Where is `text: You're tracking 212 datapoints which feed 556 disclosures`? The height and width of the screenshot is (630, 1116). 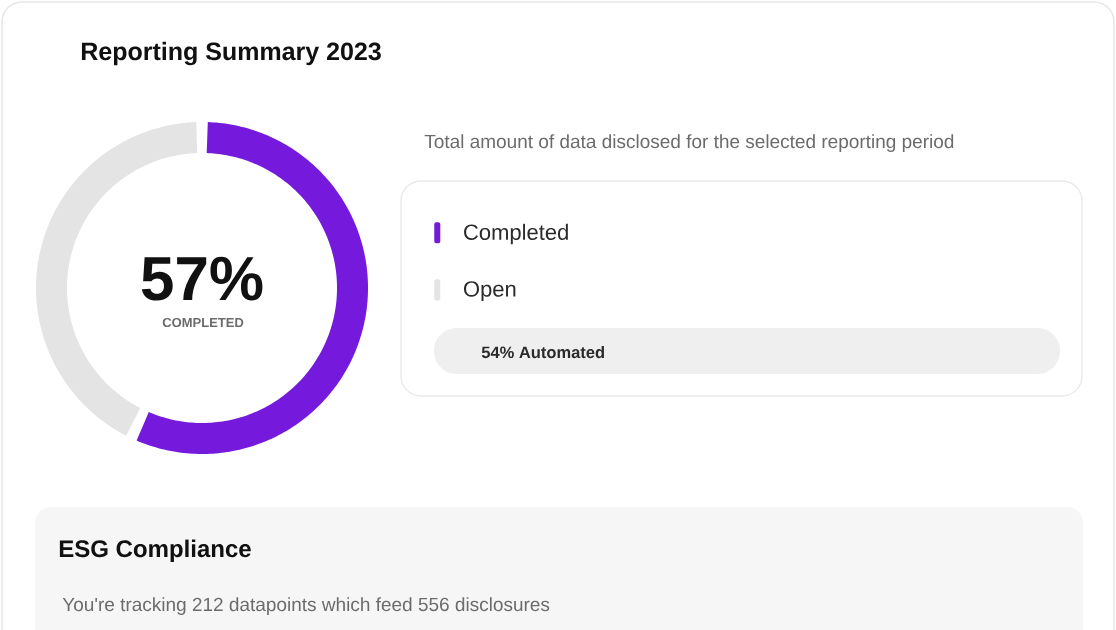
text: You're tracking 212 datapoints which feed 556 disclosures is located at coordinates (306, 606).